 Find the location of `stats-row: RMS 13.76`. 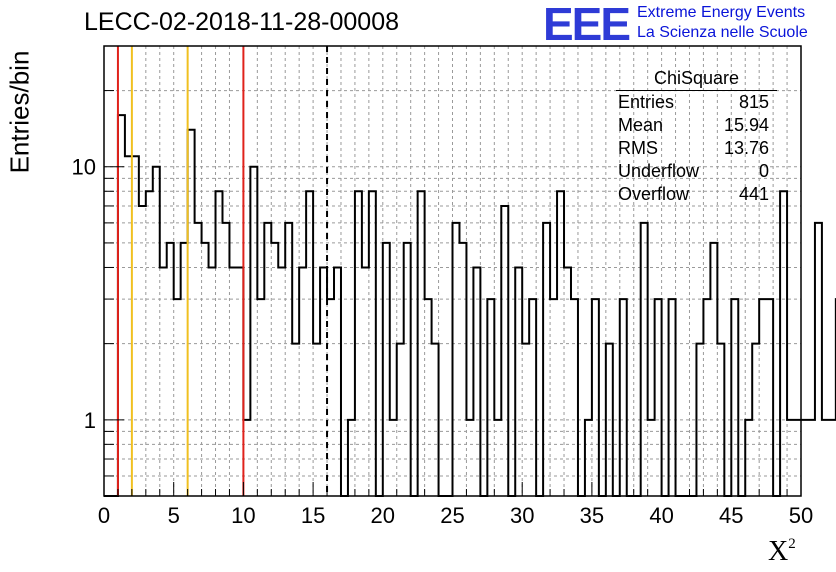

stats-row: RMS 13.76 is located at coordinates (694, 148).